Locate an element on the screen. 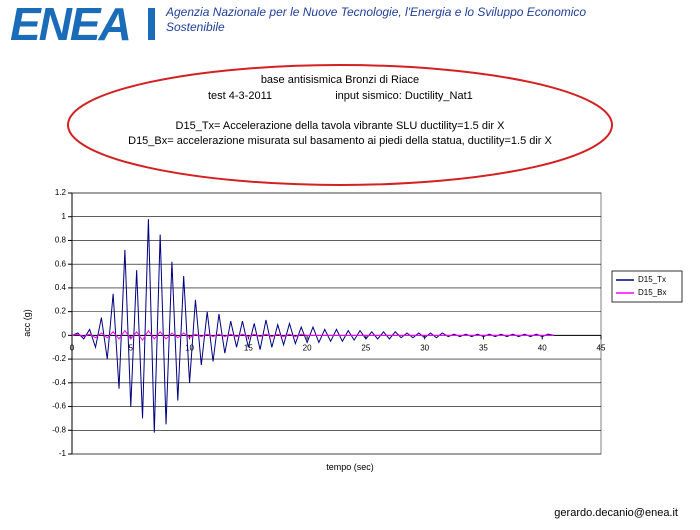 The width and height of the screenshot is (700, 530). x-tick-label: 5 is located at coordinates (131, 347).